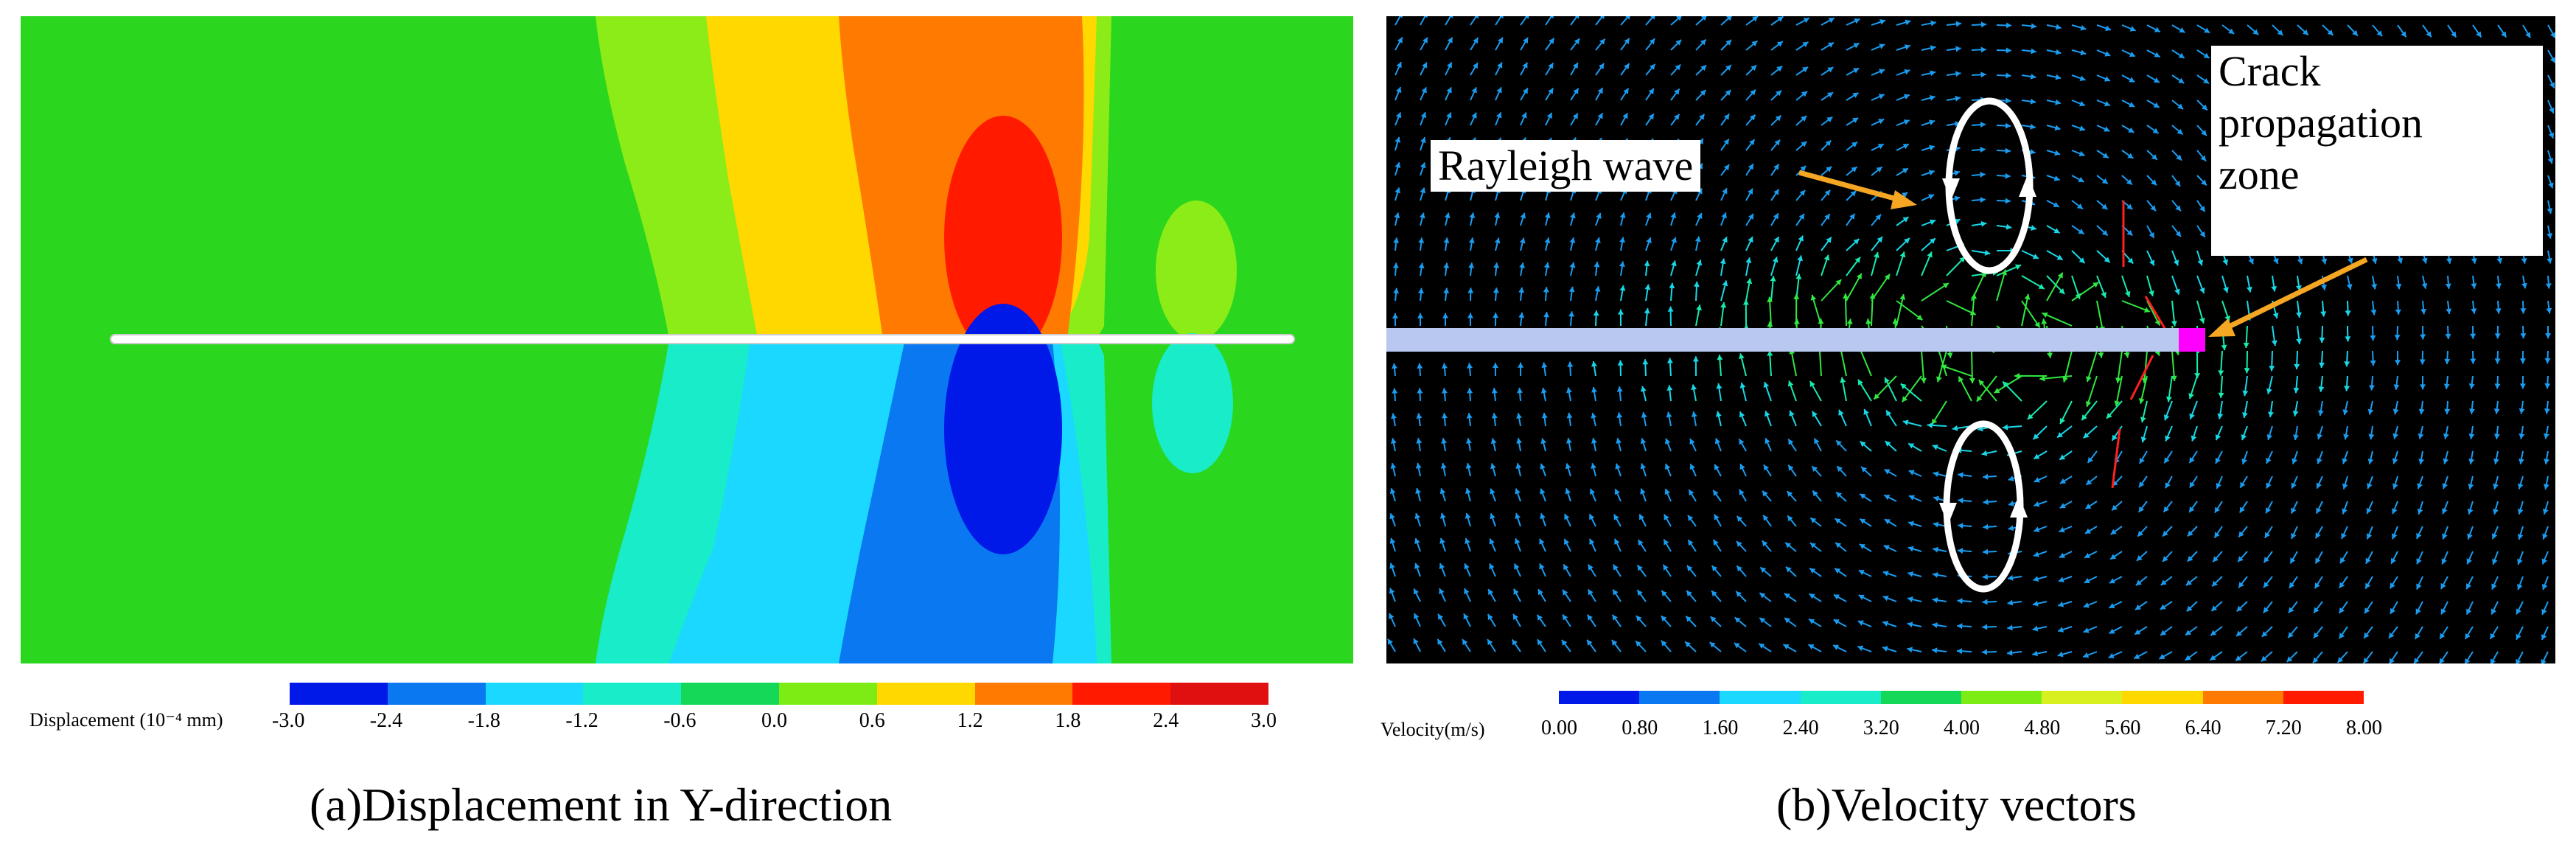 This screenshot has width=2576, height=850. Describe the element at coordinates (1196, 271) in the screenshot. I see `right-lobe-upper` at that location.